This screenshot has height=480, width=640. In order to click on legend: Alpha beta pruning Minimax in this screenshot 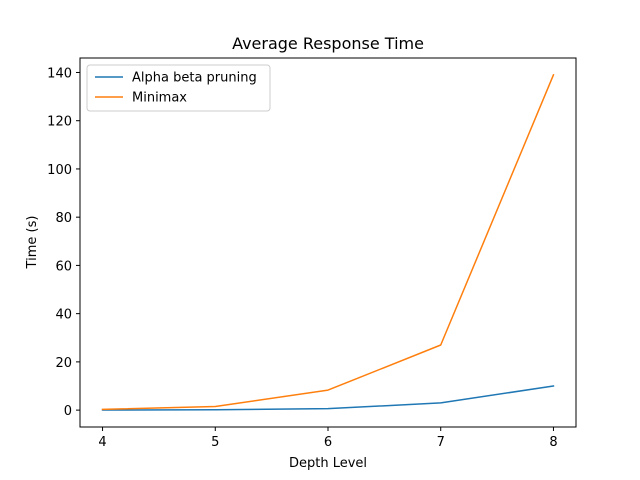, I will do `click(178, 88)`.